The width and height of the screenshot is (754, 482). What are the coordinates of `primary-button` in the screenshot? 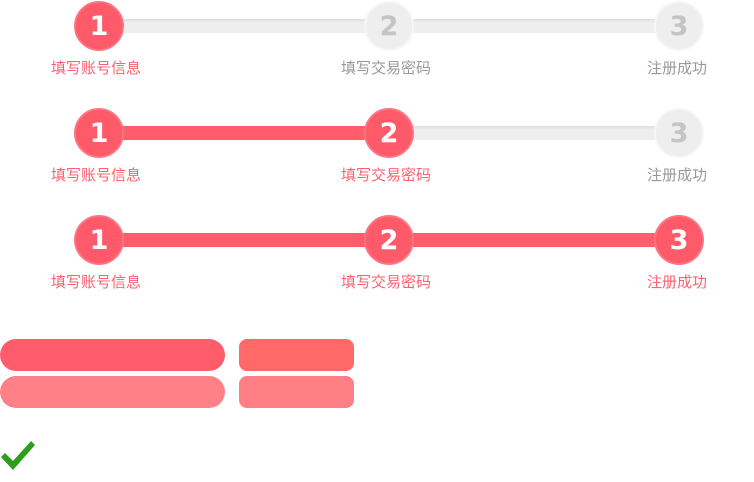 It's located at (112, 355).